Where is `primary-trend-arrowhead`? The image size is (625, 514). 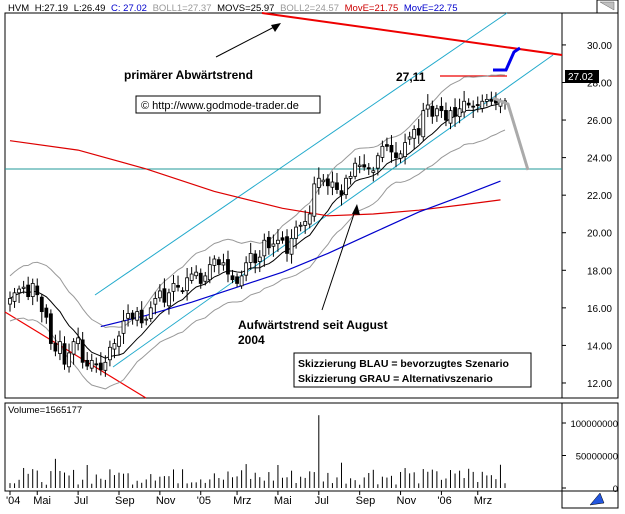
primary-trend-arrowhead is located at coordinates (276, 27).